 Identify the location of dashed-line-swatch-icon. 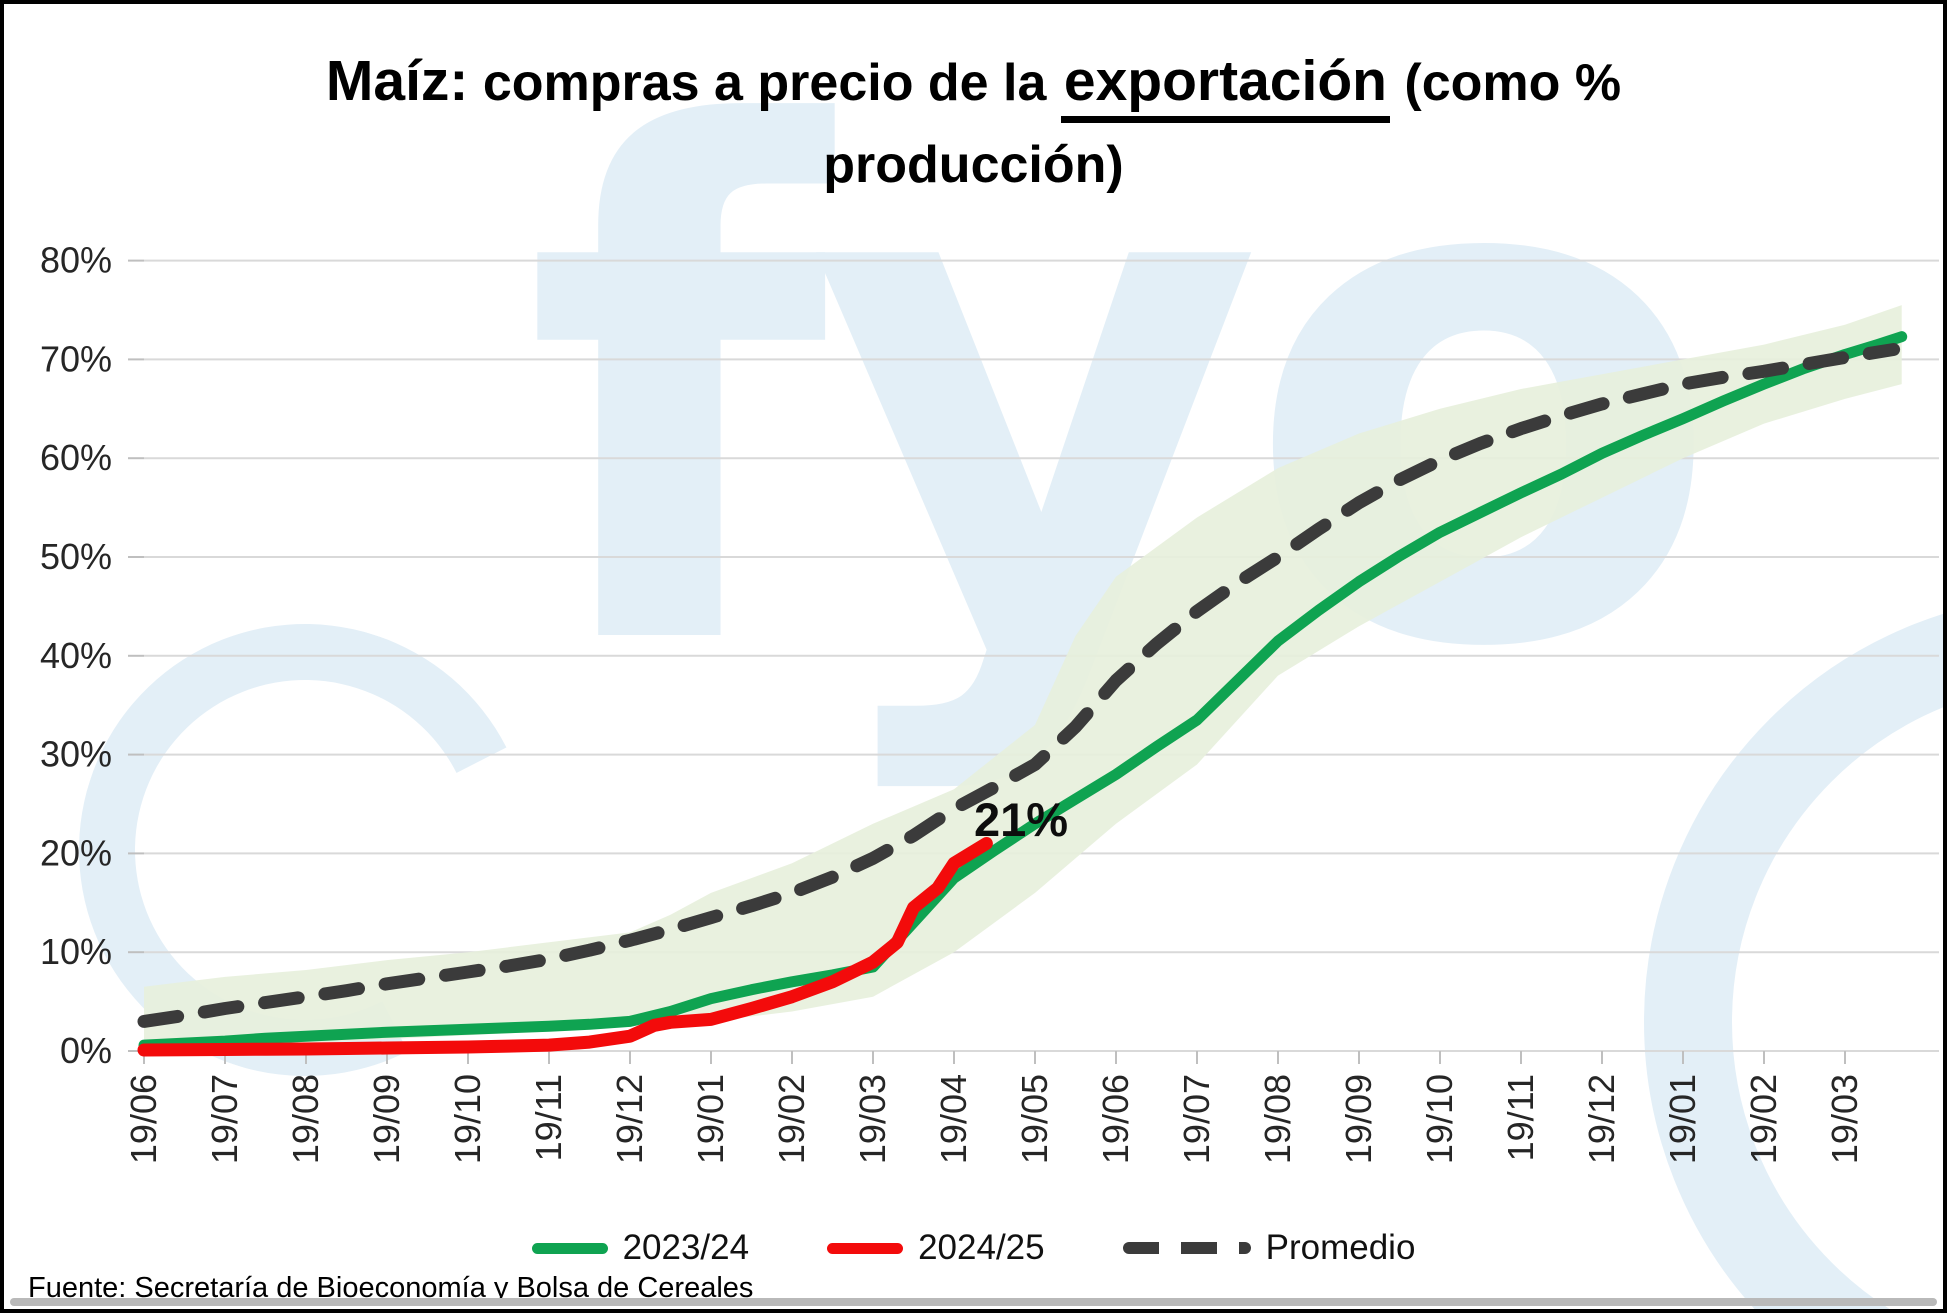
(1186, 1248).